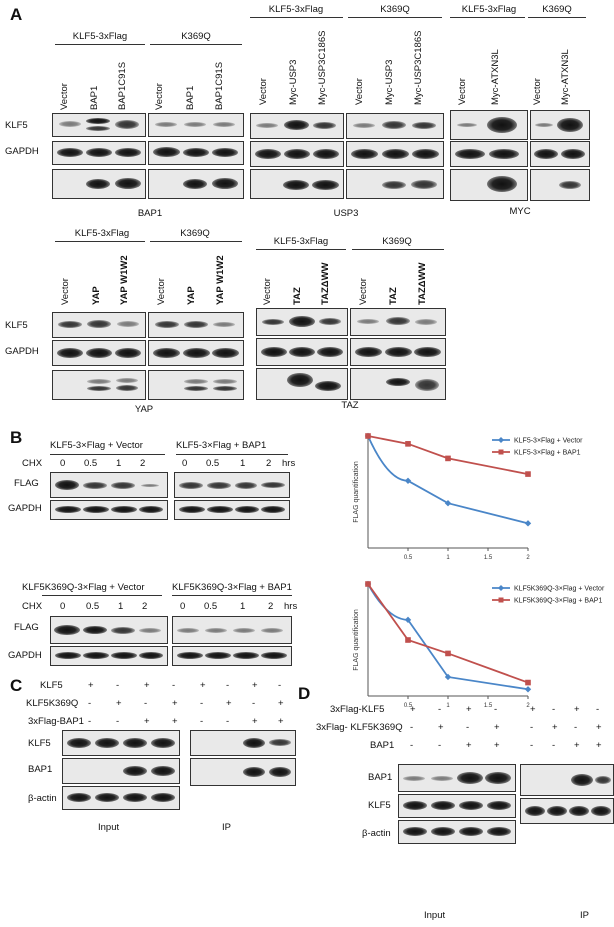 The height and width of the screenshot is (927, 614). Describe the element at coordinates (567, 780) in the screenshot. I see `blot-bap1-ip` at that location.